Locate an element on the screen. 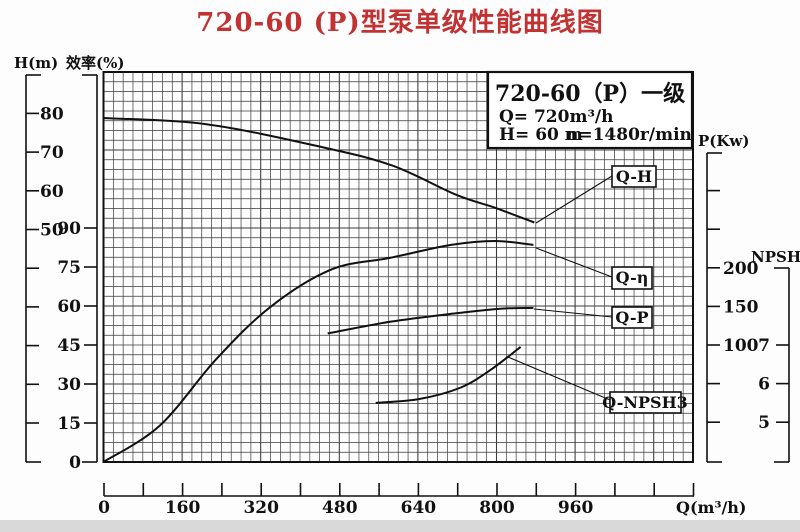 This screenshot has width=800, height=532. npsh-axis-title: NPSH(m) is located at coordinates (775, 257).